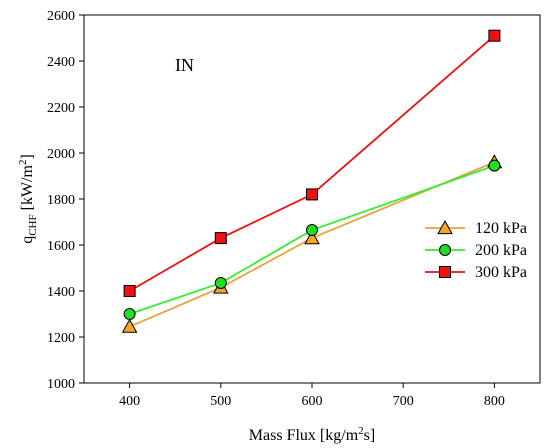 This screenshot has width=550, height=448. Describe the element at coordinates (61, 246) in the screenshot. I see `y-tick-label: 1600` at that location.